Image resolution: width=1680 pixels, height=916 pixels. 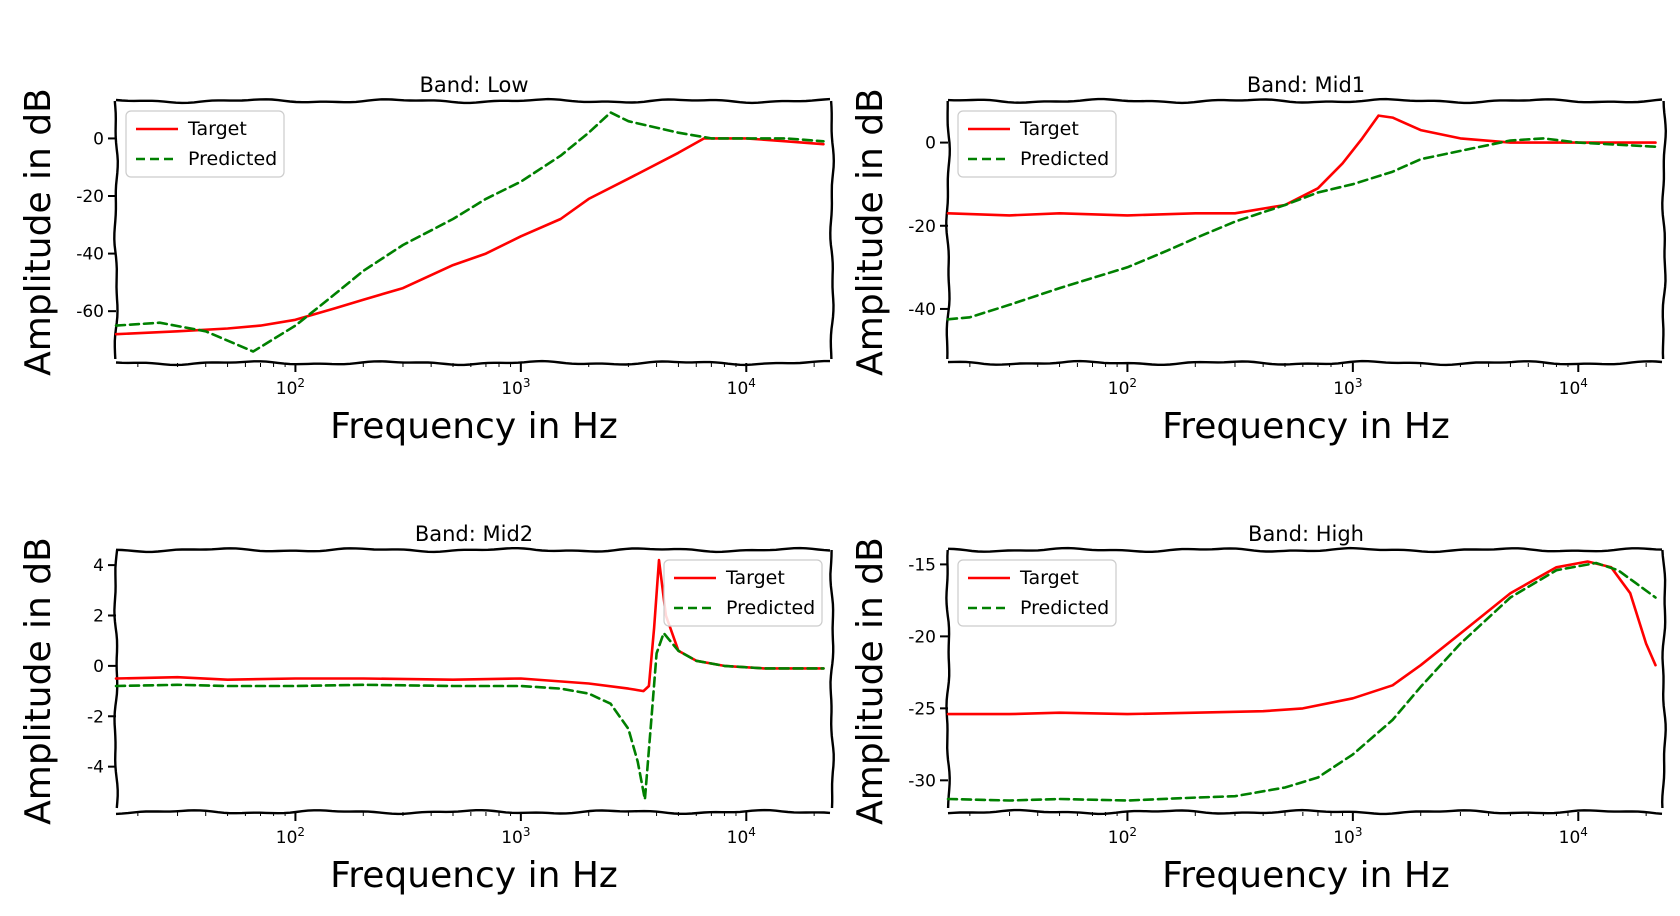 What do you see at coordinates (95, 717) in the screenshot?
I see `y-tick-label: -2` at bounding box center [95, 717].